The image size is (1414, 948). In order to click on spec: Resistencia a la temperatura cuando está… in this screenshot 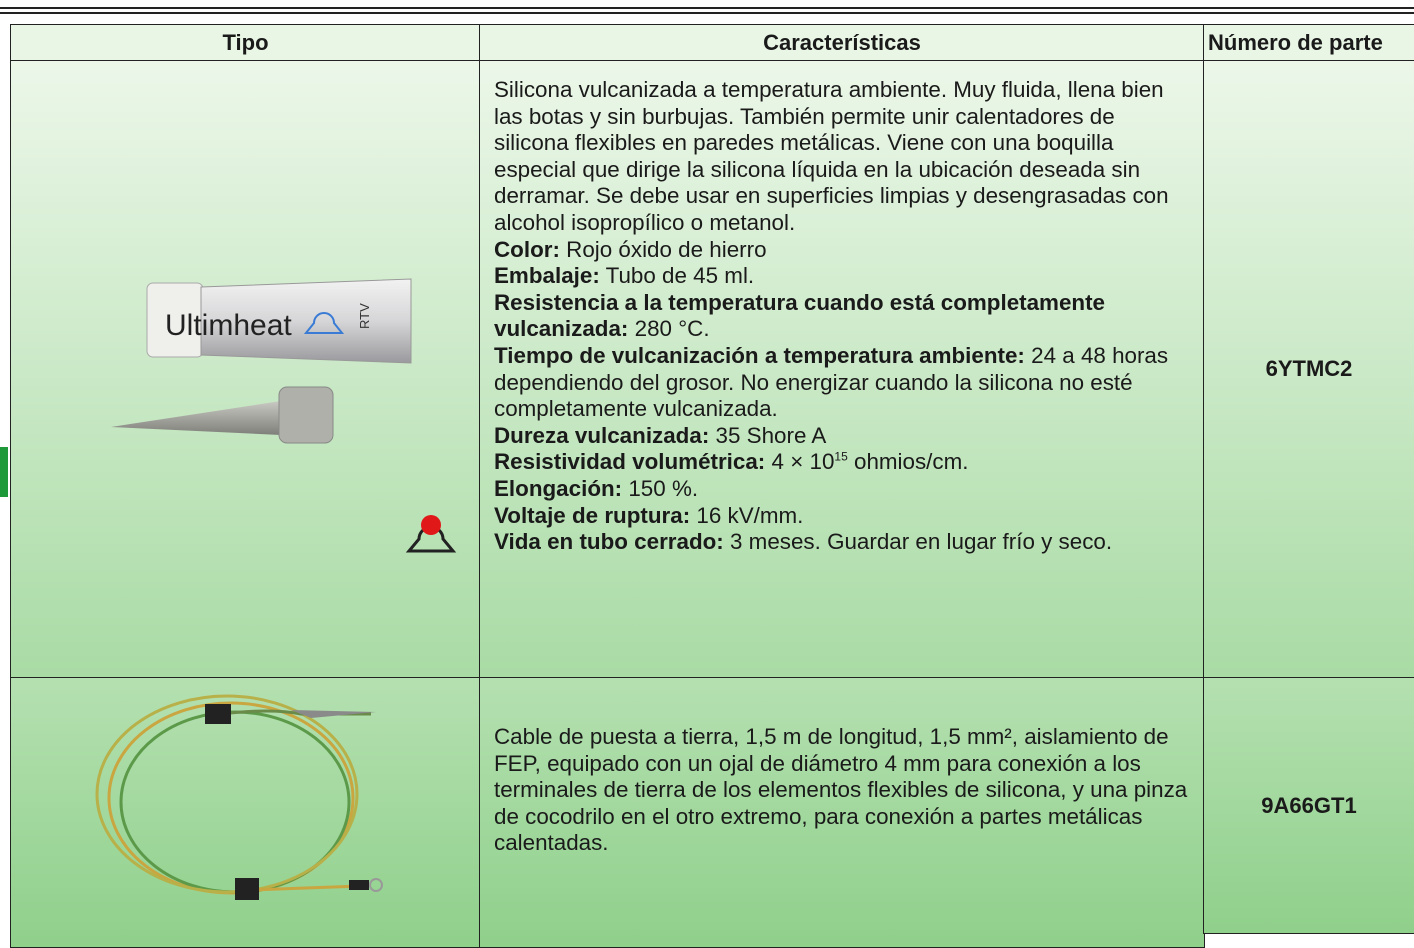, I will do `click(844, 316)`.